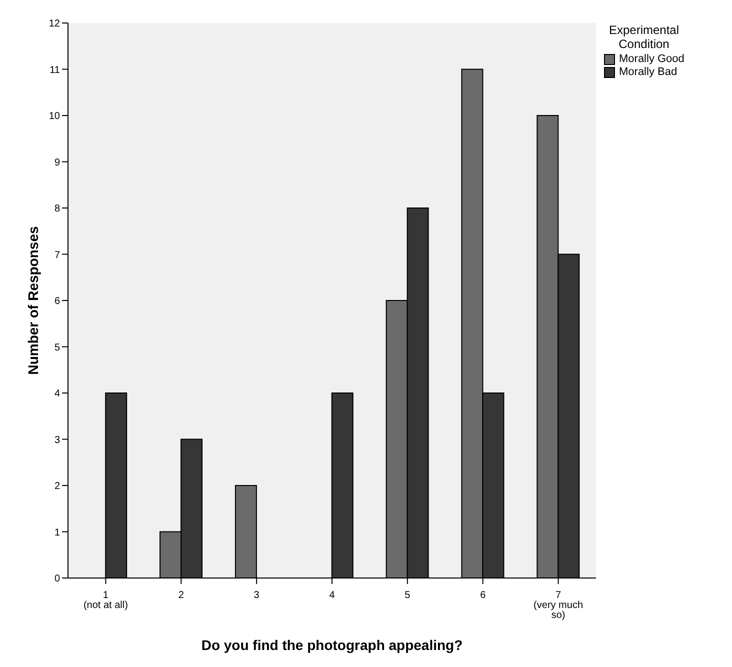  Describe the element at coordinates (57, 532) in the screenshot. I see `y-tick-label: 1` at that location.